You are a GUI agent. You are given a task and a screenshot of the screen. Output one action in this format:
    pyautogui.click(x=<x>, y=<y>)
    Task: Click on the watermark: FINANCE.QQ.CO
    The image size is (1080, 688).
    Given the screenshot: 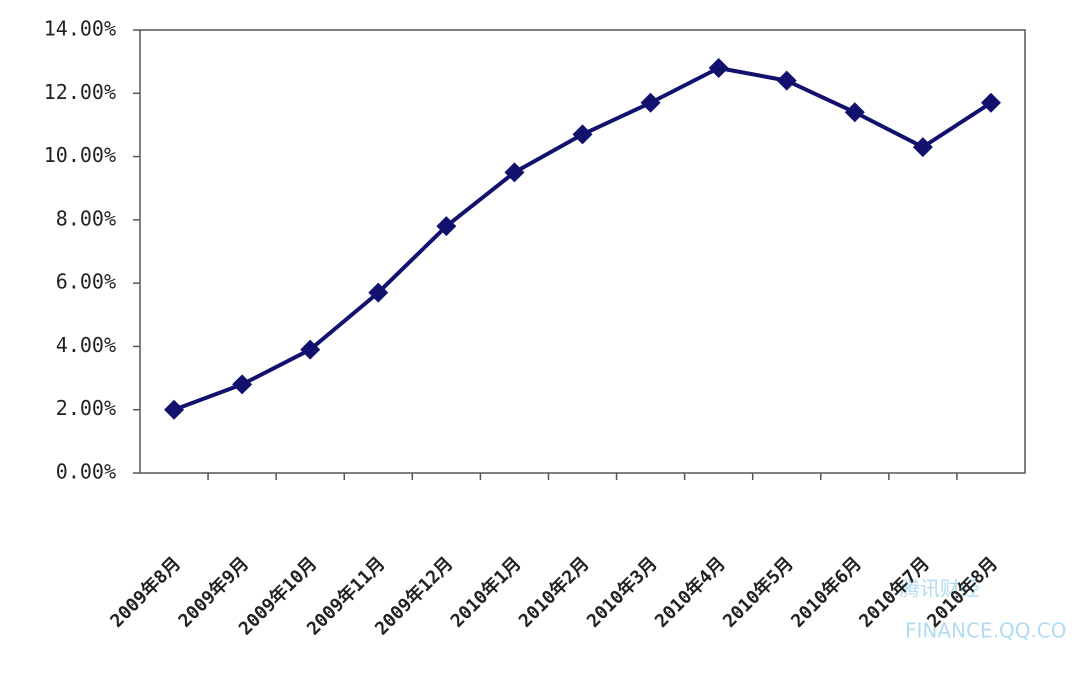 What is the action you would take?
    pyautogui.click(x=986, y=631)
    